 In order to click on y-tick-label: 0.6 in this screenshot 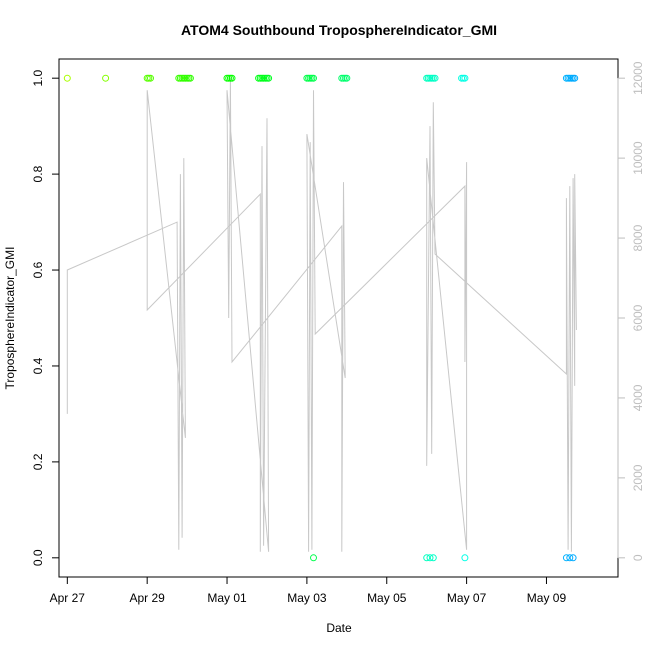, I will do `click(38, 269)`.